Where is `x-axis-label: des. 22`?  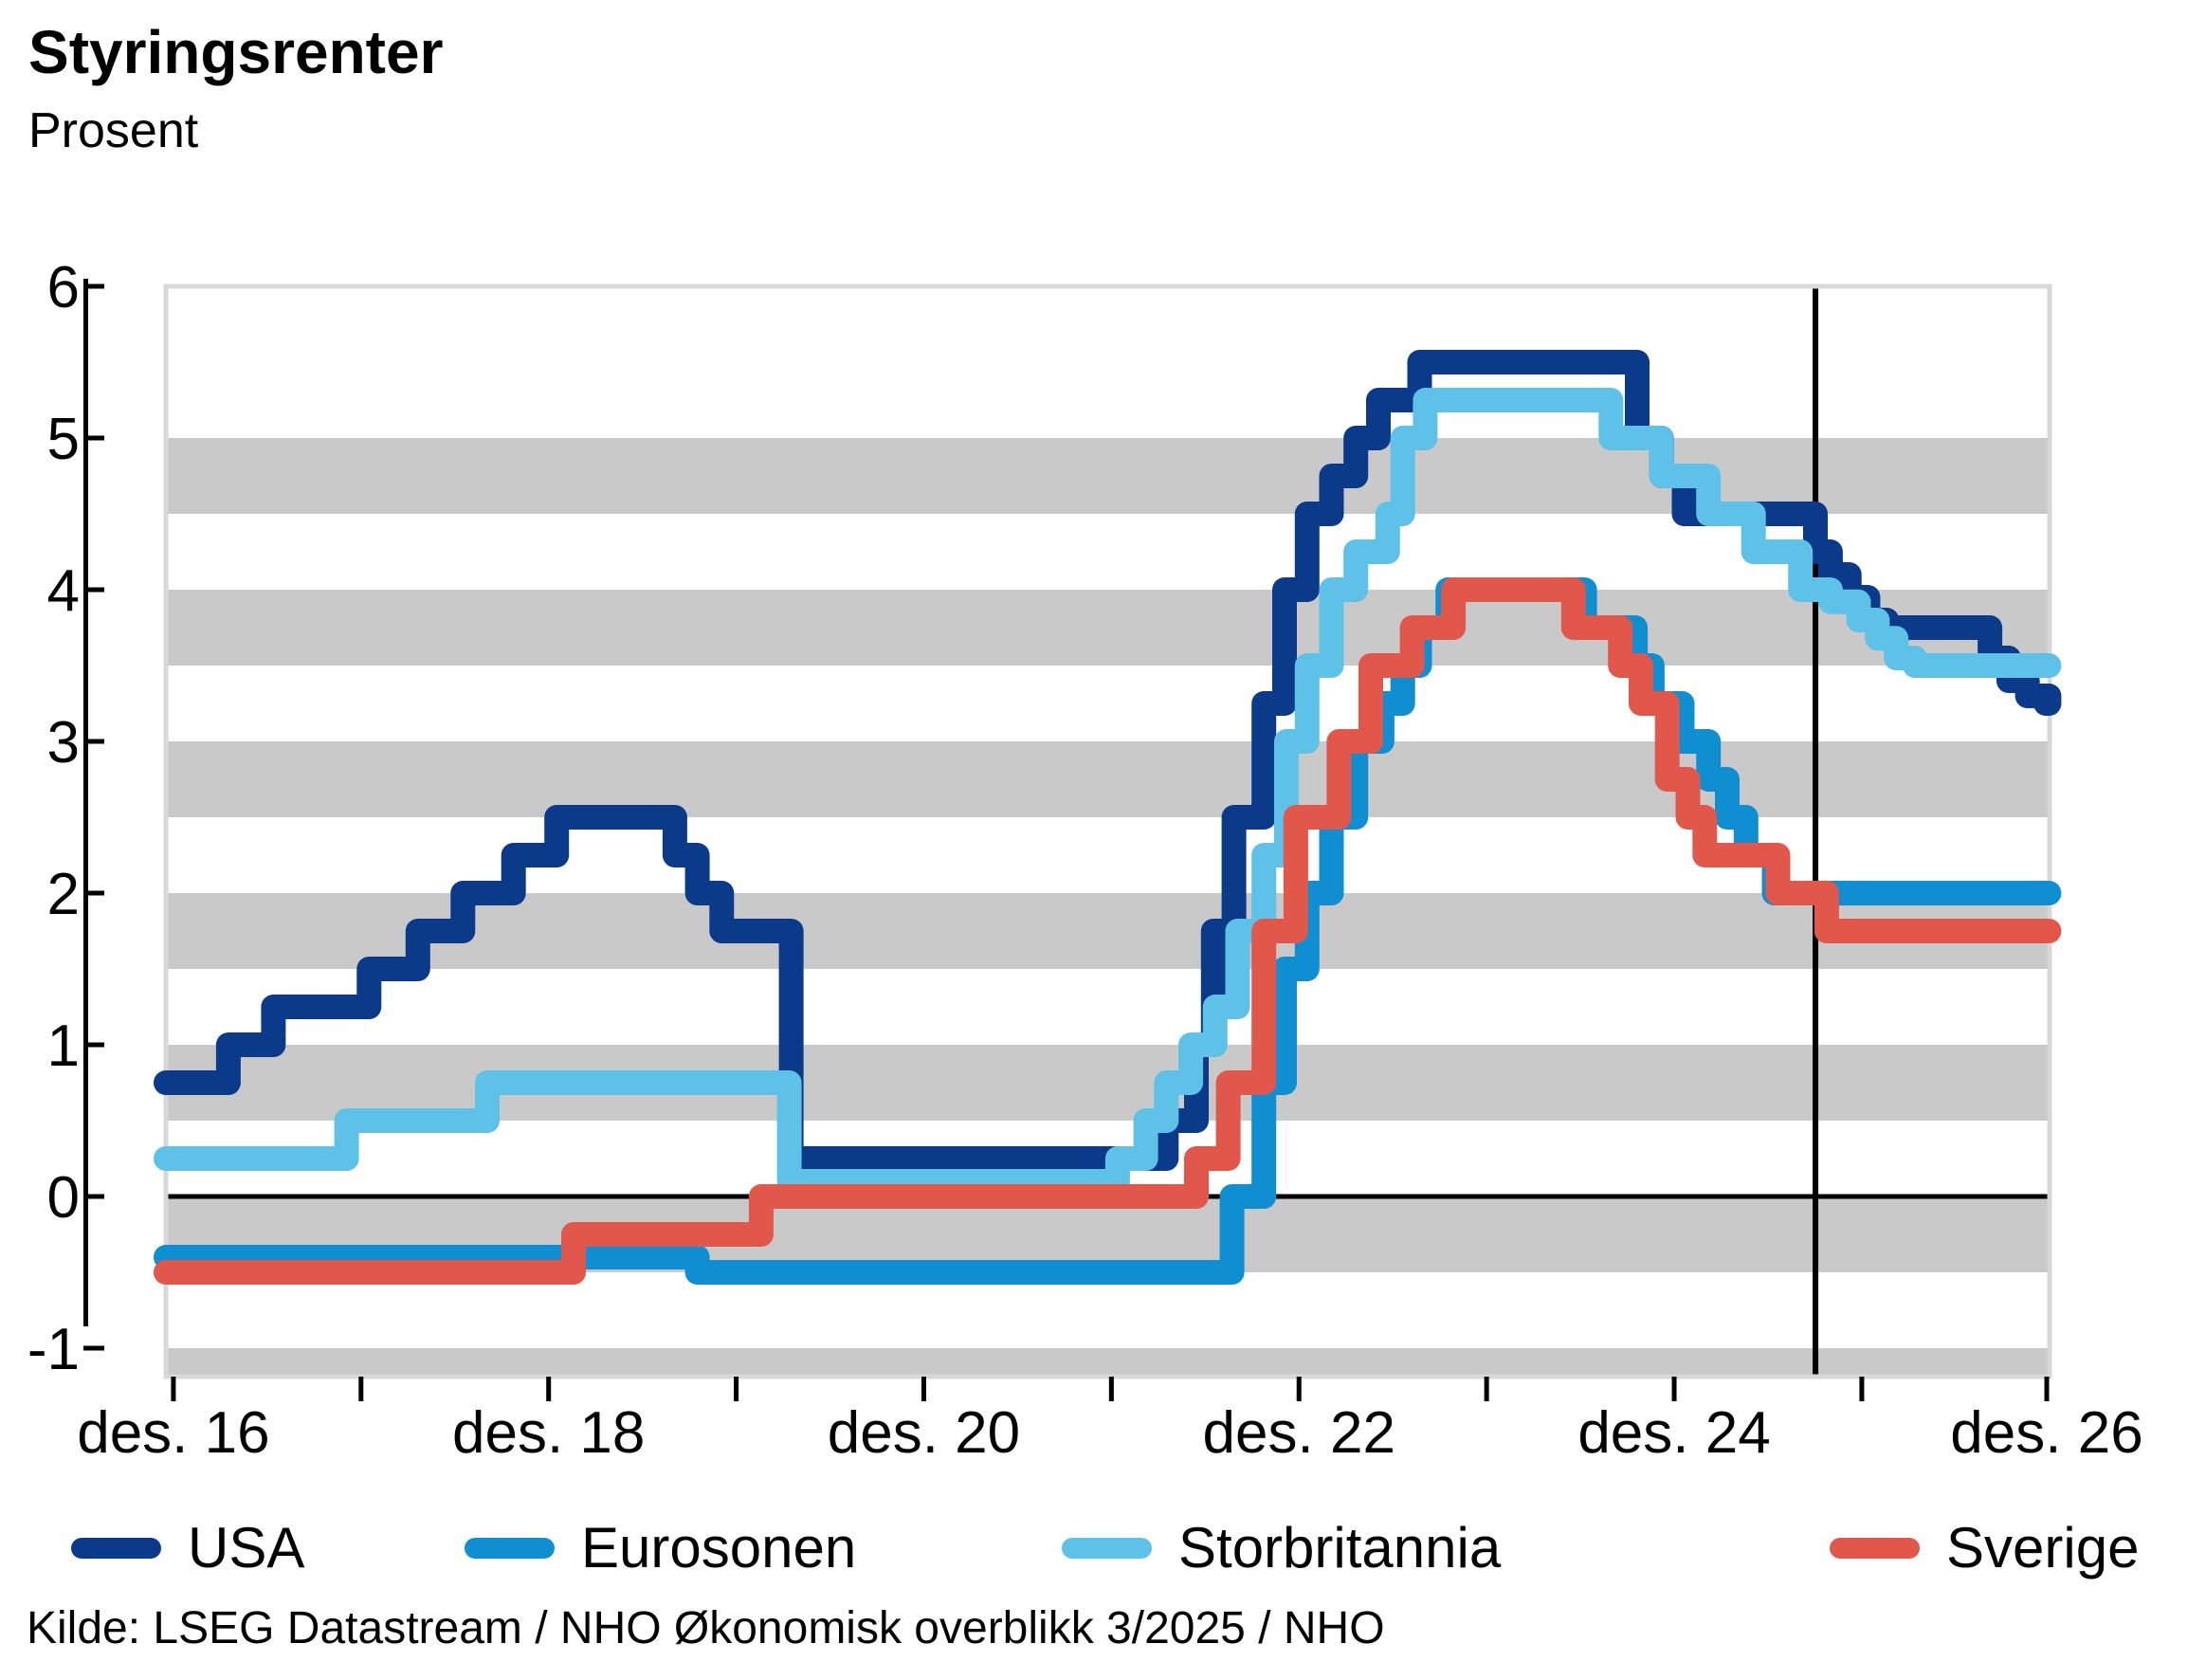
x-axis-label: des. 22 is located at coordinates (1299, 1433).